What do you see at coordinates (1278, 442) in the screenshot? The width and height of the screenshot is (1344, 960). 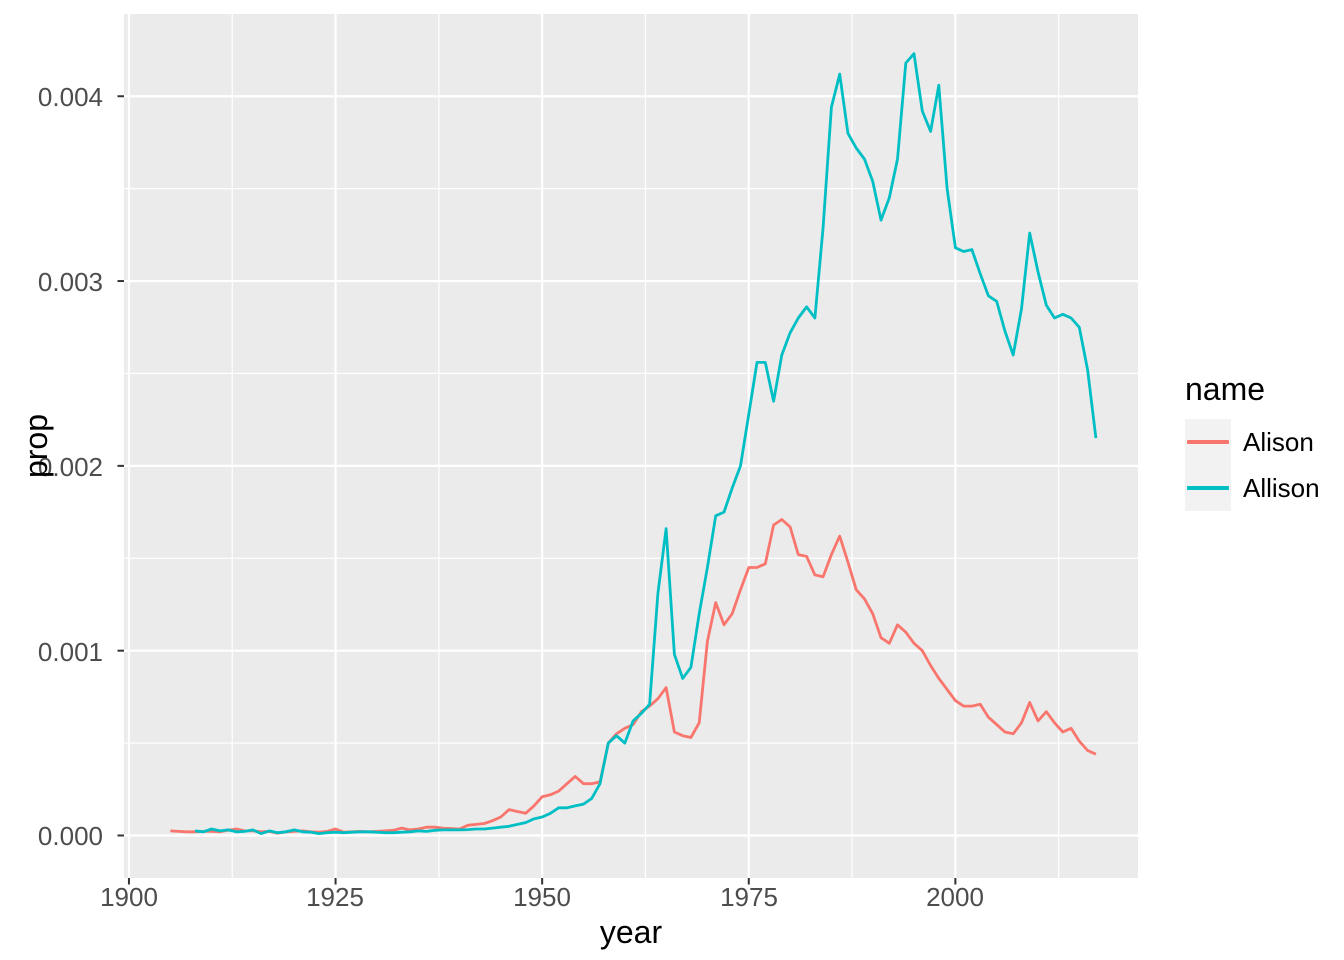 I see `legend-label-alison: Alison` at bounding box center [1278, 442].